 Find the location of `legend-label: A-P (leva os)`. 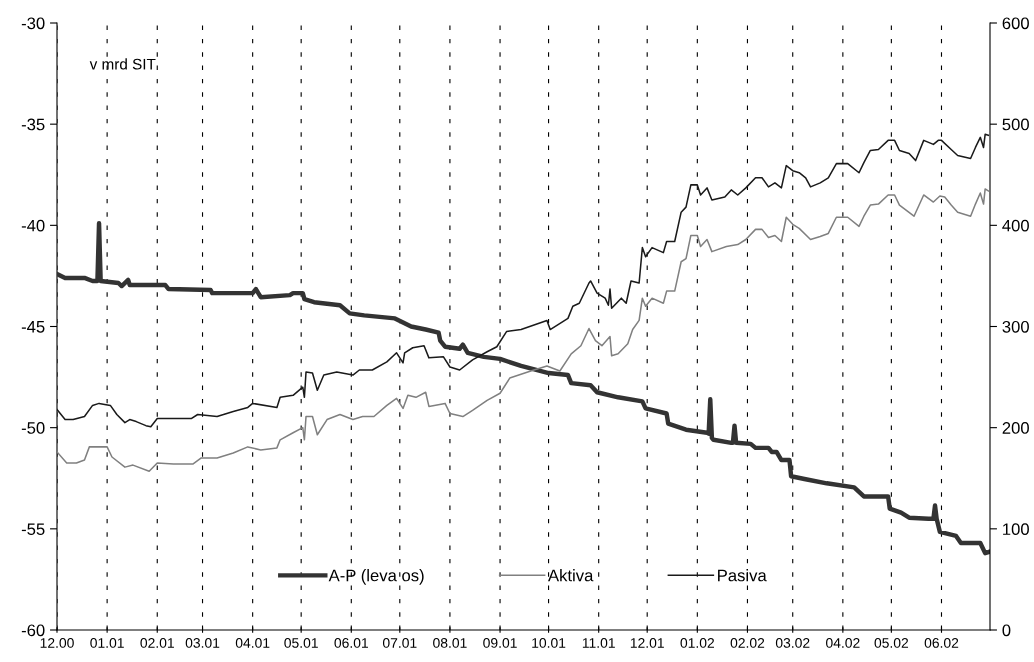

legend-label: A-P (leva os) is located at coordinates (376, 577).